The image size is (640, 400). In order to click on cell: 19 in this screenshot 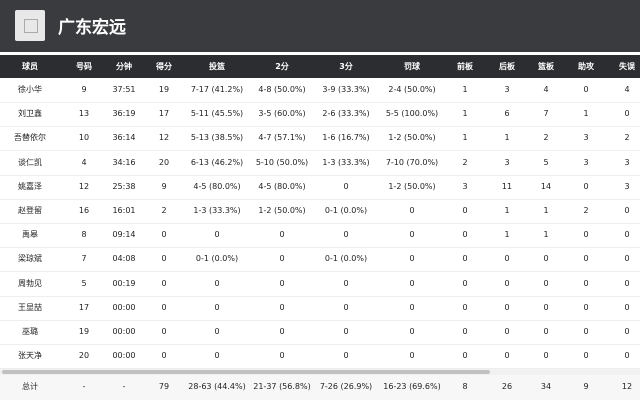, I will do `click(164, 89)`.